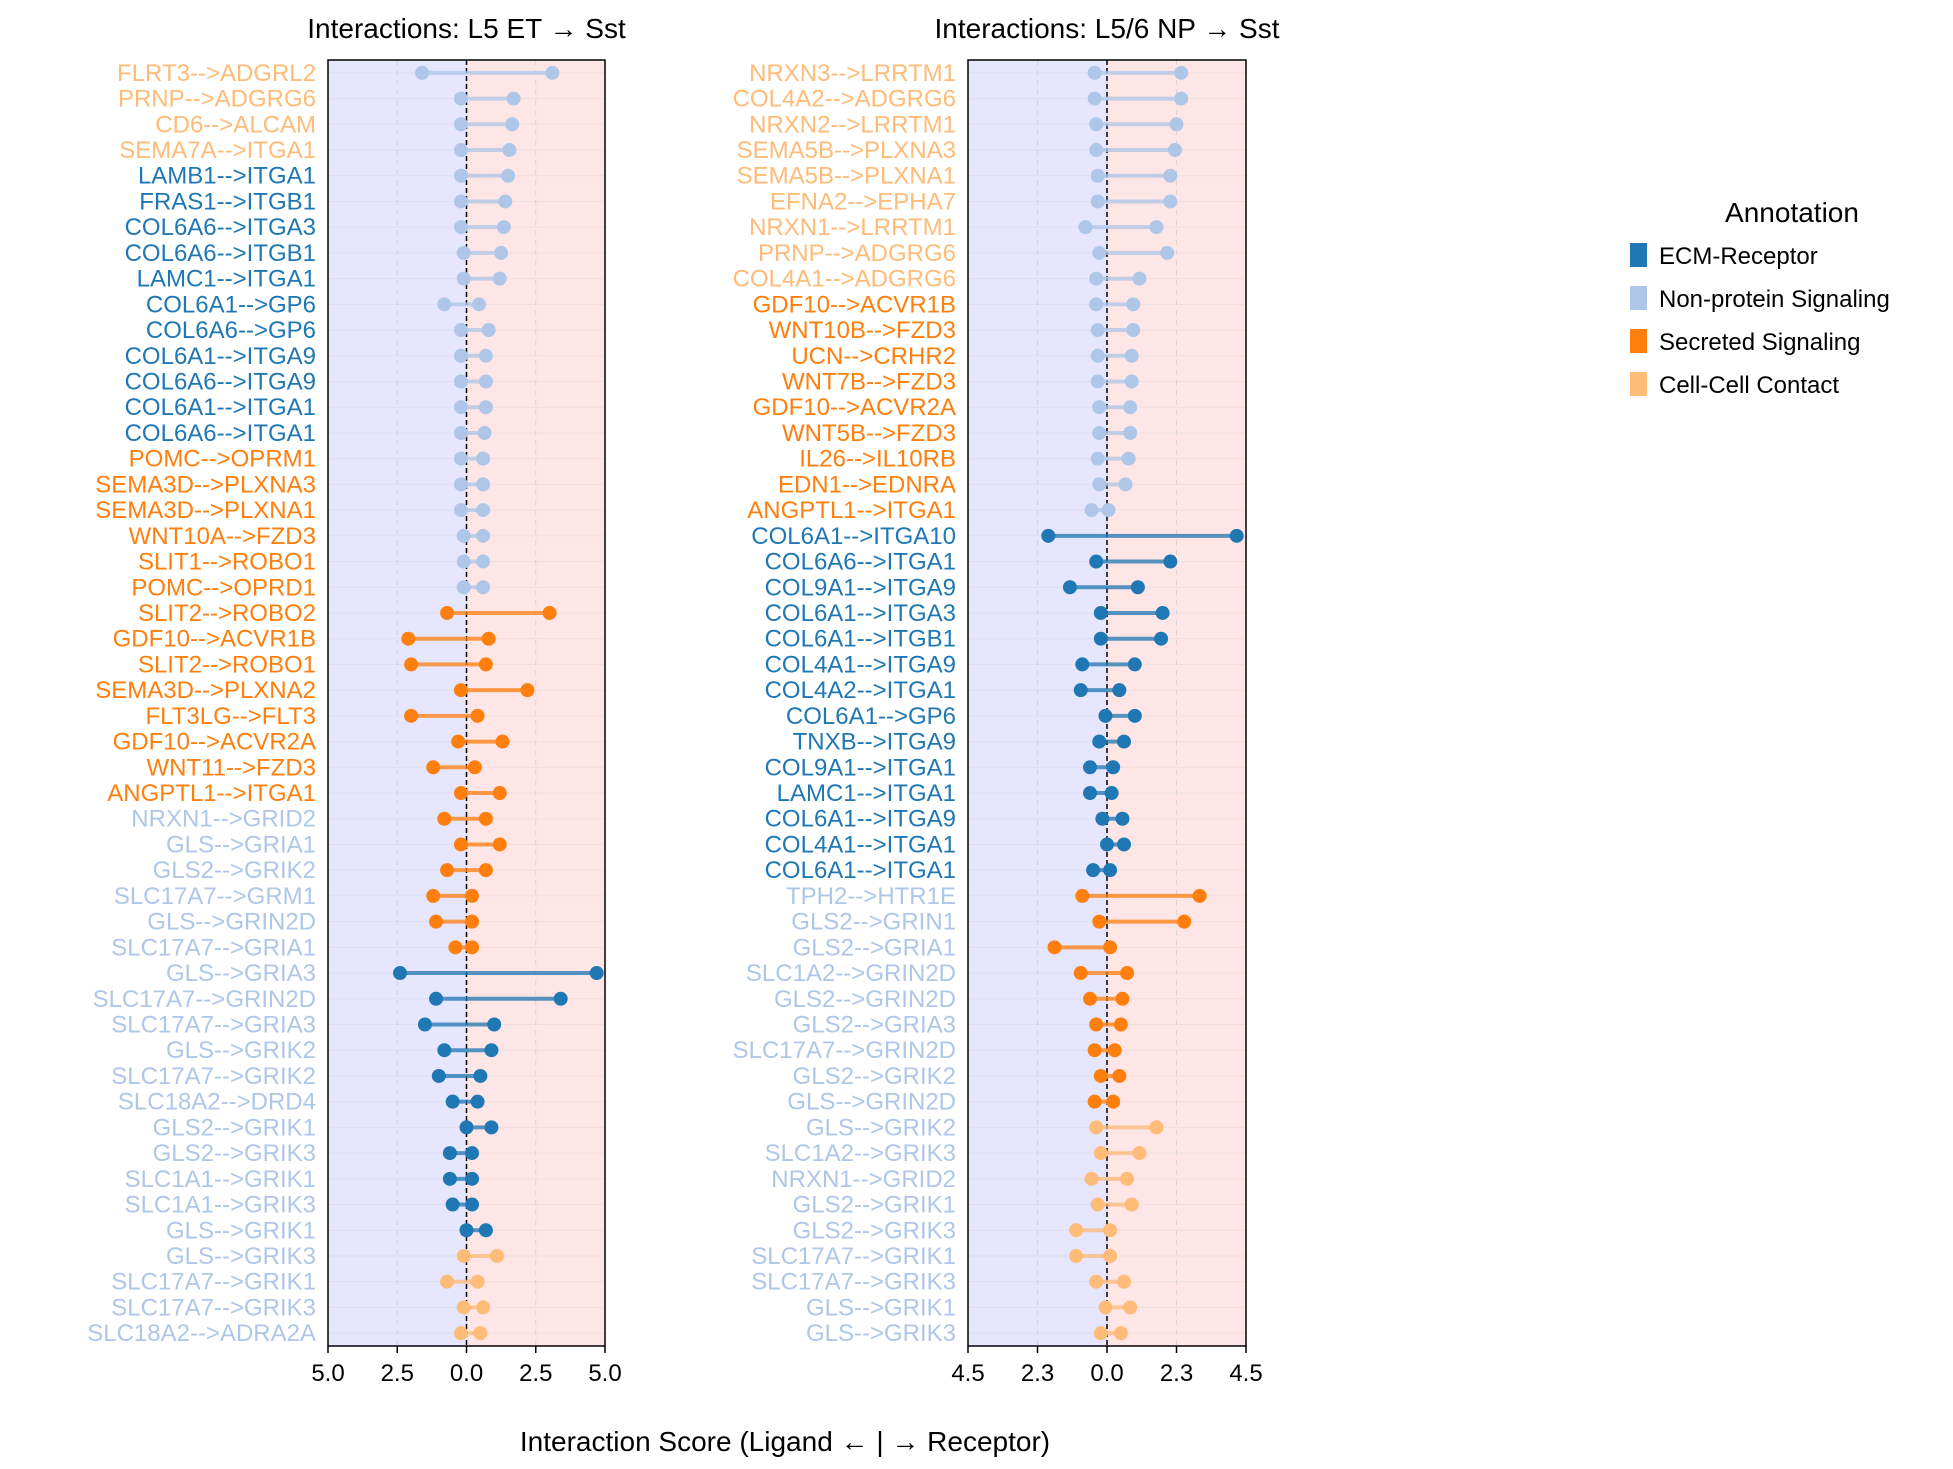 The height and width of the screenshot is (1469, 1953). I want to click on x-tick-label: 5.0, so click(327, 1373).